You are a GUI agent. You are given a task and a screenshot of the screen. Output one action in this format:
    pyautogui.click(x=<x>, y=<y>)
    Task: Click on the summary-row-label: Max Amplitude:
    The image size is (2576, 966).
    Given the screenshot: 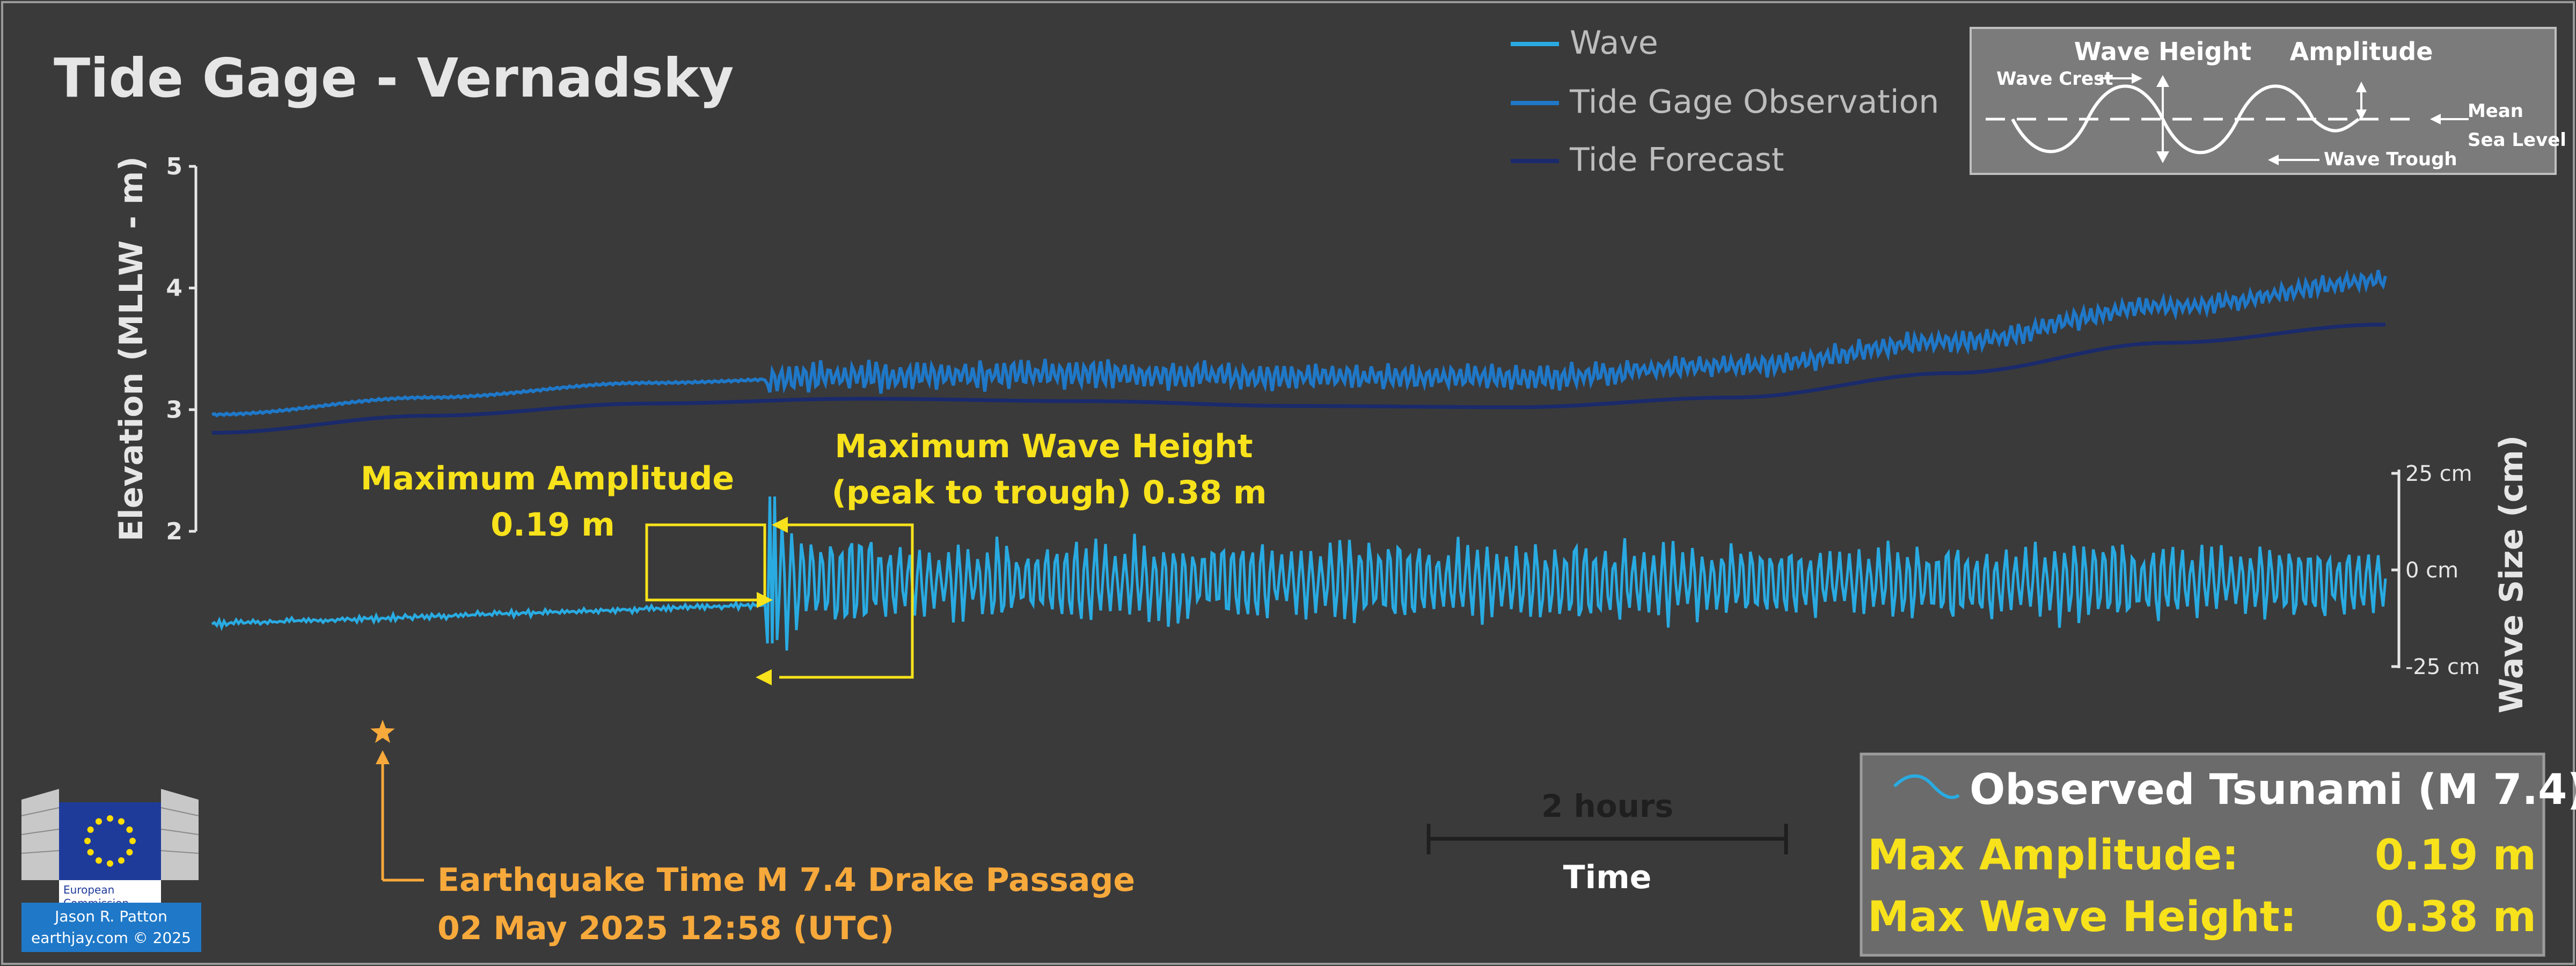 What is the action you would take?
    pyautogui.click(x=2053, y=855)
    